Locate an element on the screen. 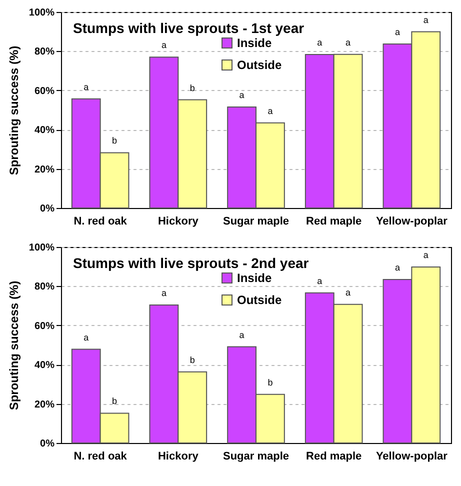  text: Stumps with live sprouts - 1st year is located at coordinates (189, 28).